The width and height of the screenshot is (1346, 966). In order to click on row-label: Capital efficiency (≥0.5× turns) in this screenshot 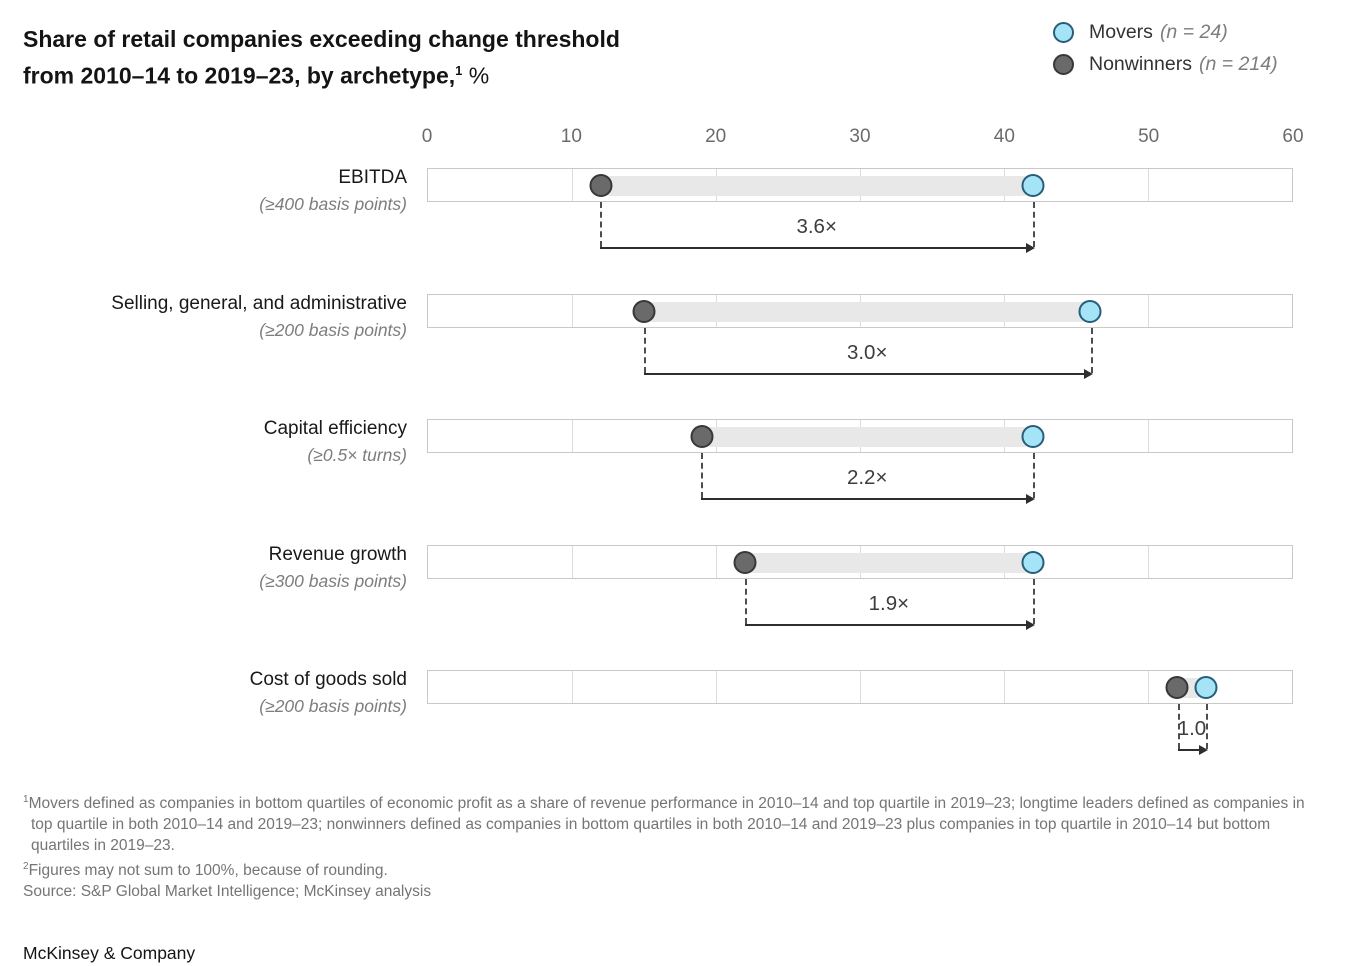, I will do `click(203, 442)`.